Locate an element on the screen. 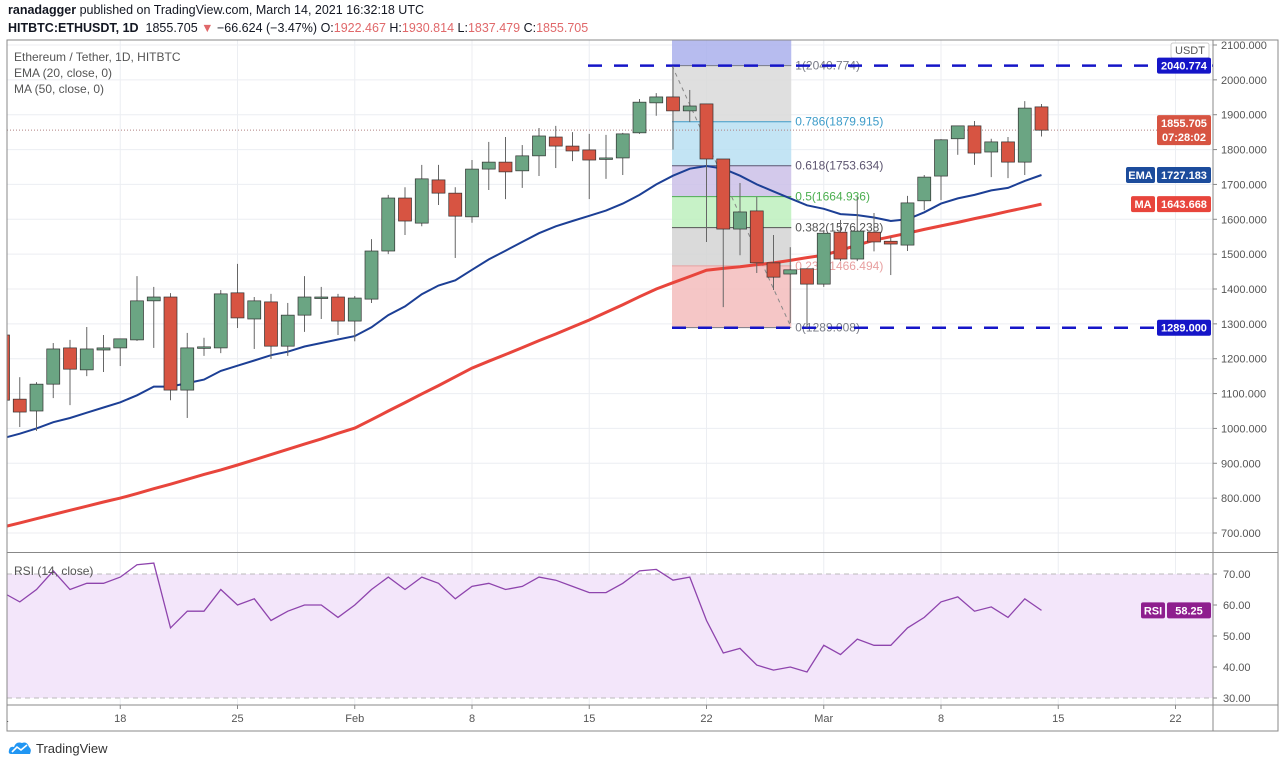 Image resolution: width=1280 pixels, height=767 pixels. chart-title: Ethereum / Tether, 1D, HITBTC is located at coordinates (97, 57).